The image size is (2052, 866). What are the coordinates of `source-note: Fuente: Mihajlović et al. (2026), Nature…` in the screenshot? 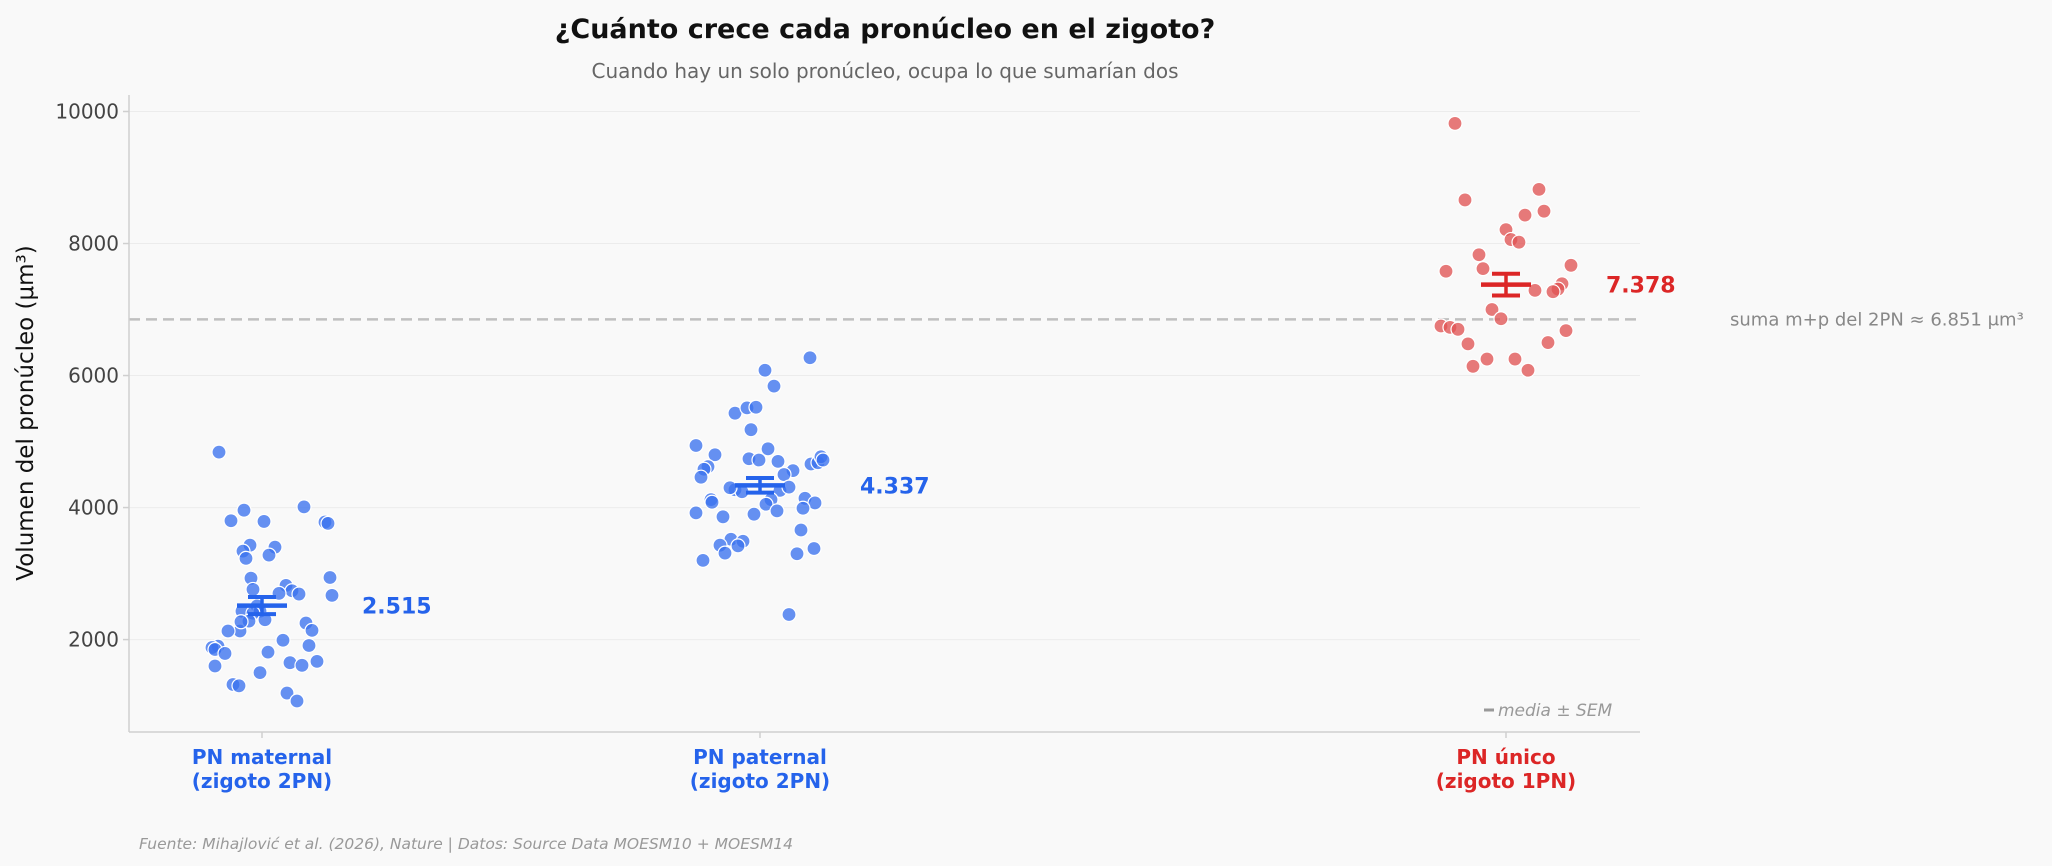 It's located at (466, 844).